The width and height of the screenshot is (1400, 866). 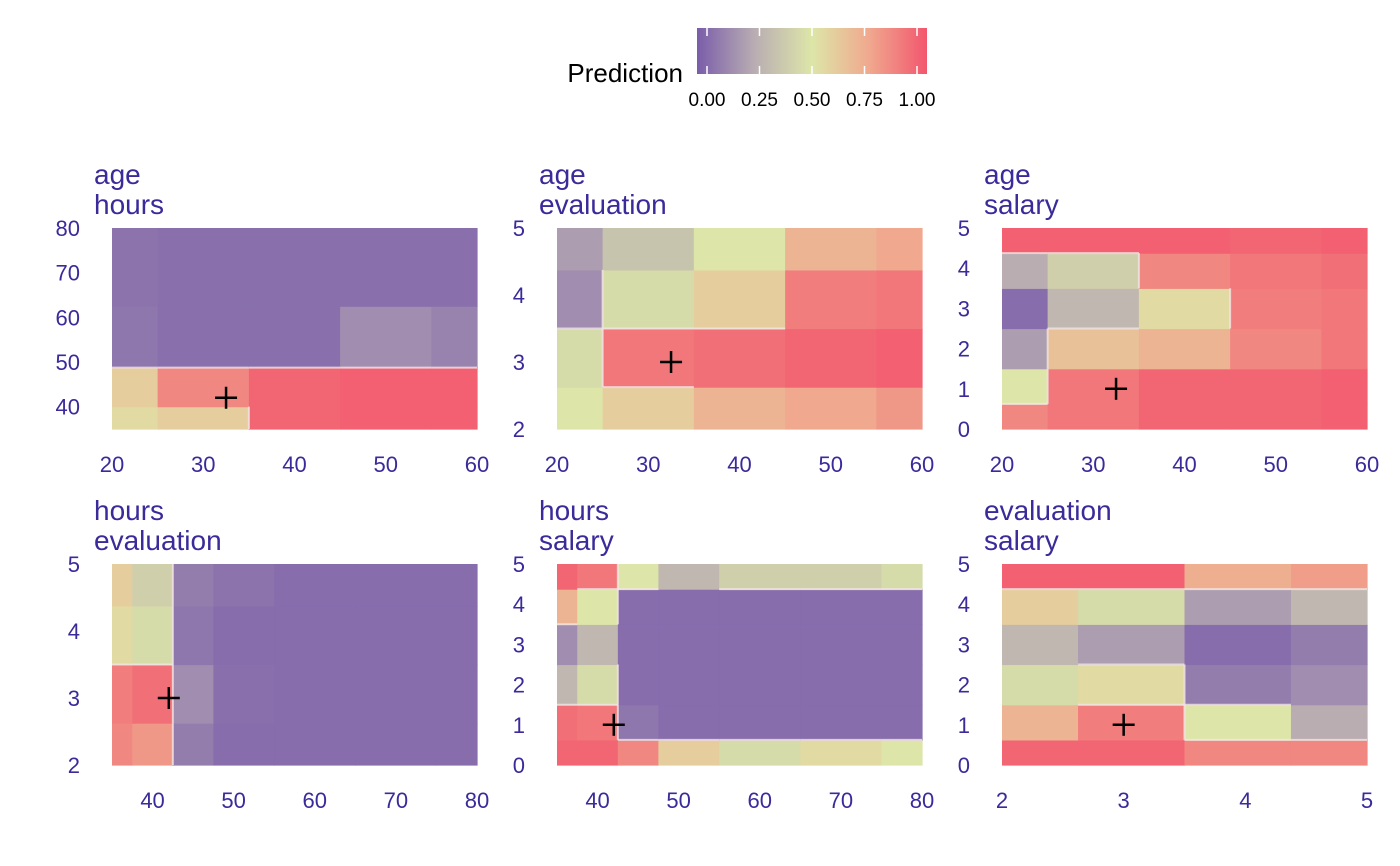 What do you see at coordinates (1002, 800) in the screenshot?
I see `x-tick-label: 2` at bounding box center [1002, 800].